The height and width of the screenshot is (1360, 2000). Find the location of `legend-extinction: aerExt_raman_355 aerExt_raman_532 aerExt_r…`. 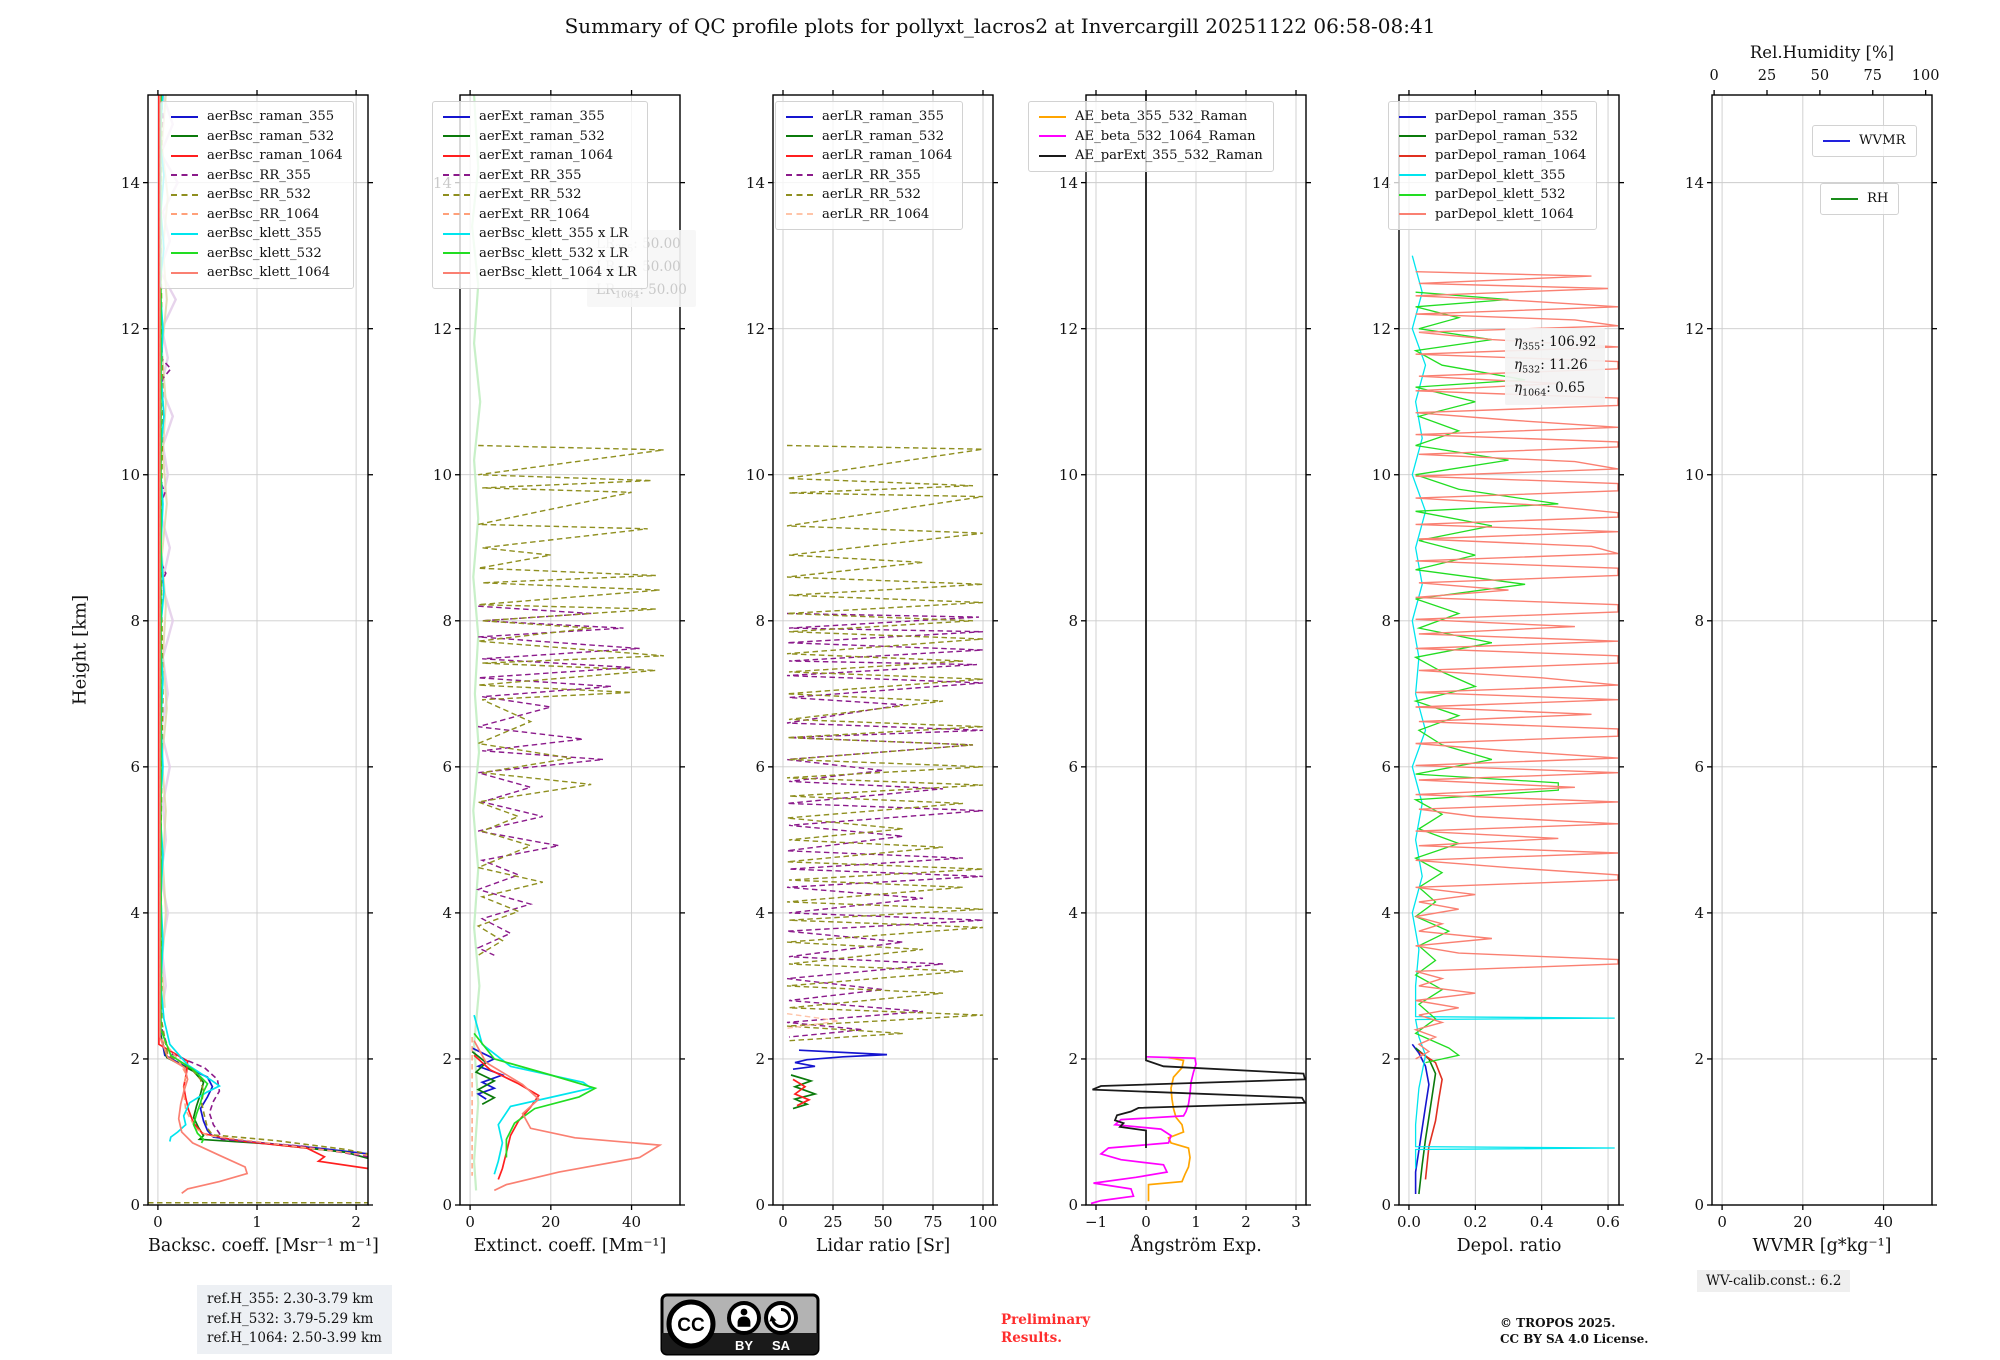

legend-extinction: aerExt_raman_355 aerExt_raman_532 aerExt_r… is located at coordinates (540, 195).